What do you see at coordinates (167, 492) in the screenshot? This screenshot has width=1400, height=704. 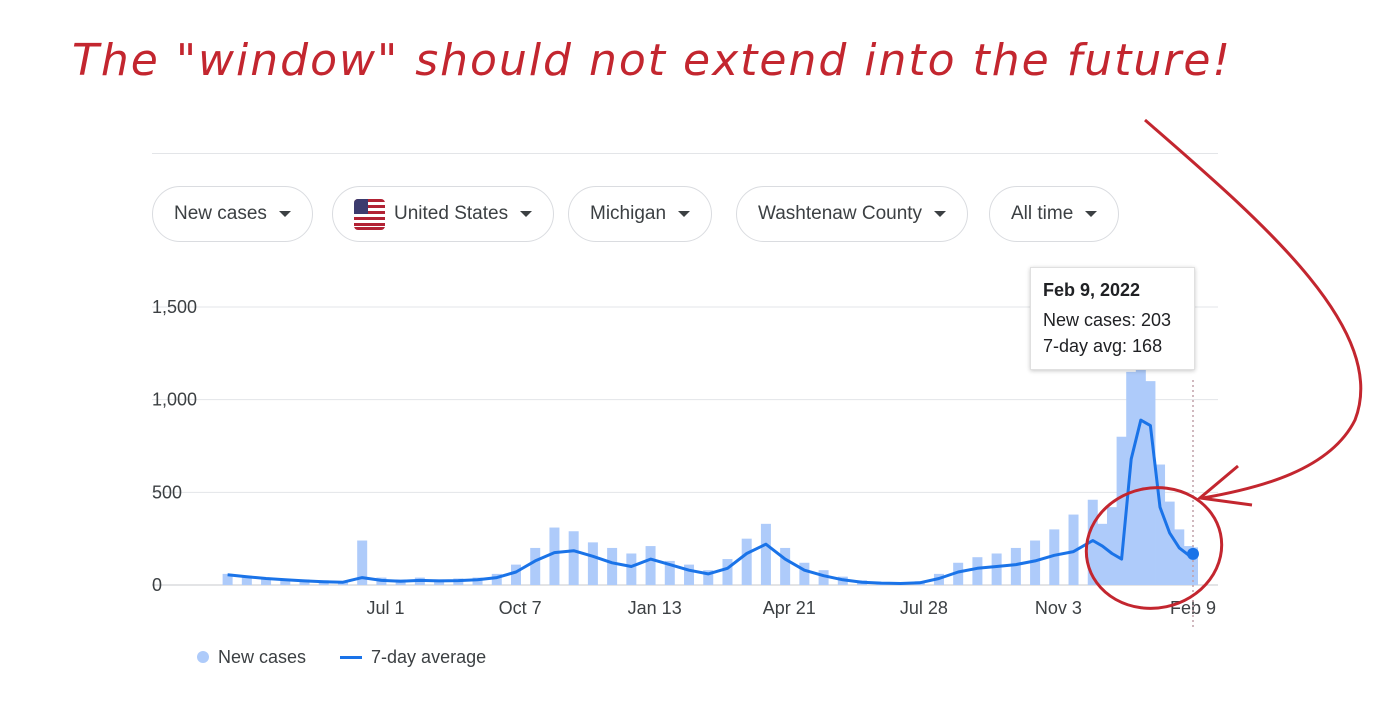 I see `y-tick-label: 500` at bounding box center [167, 492].